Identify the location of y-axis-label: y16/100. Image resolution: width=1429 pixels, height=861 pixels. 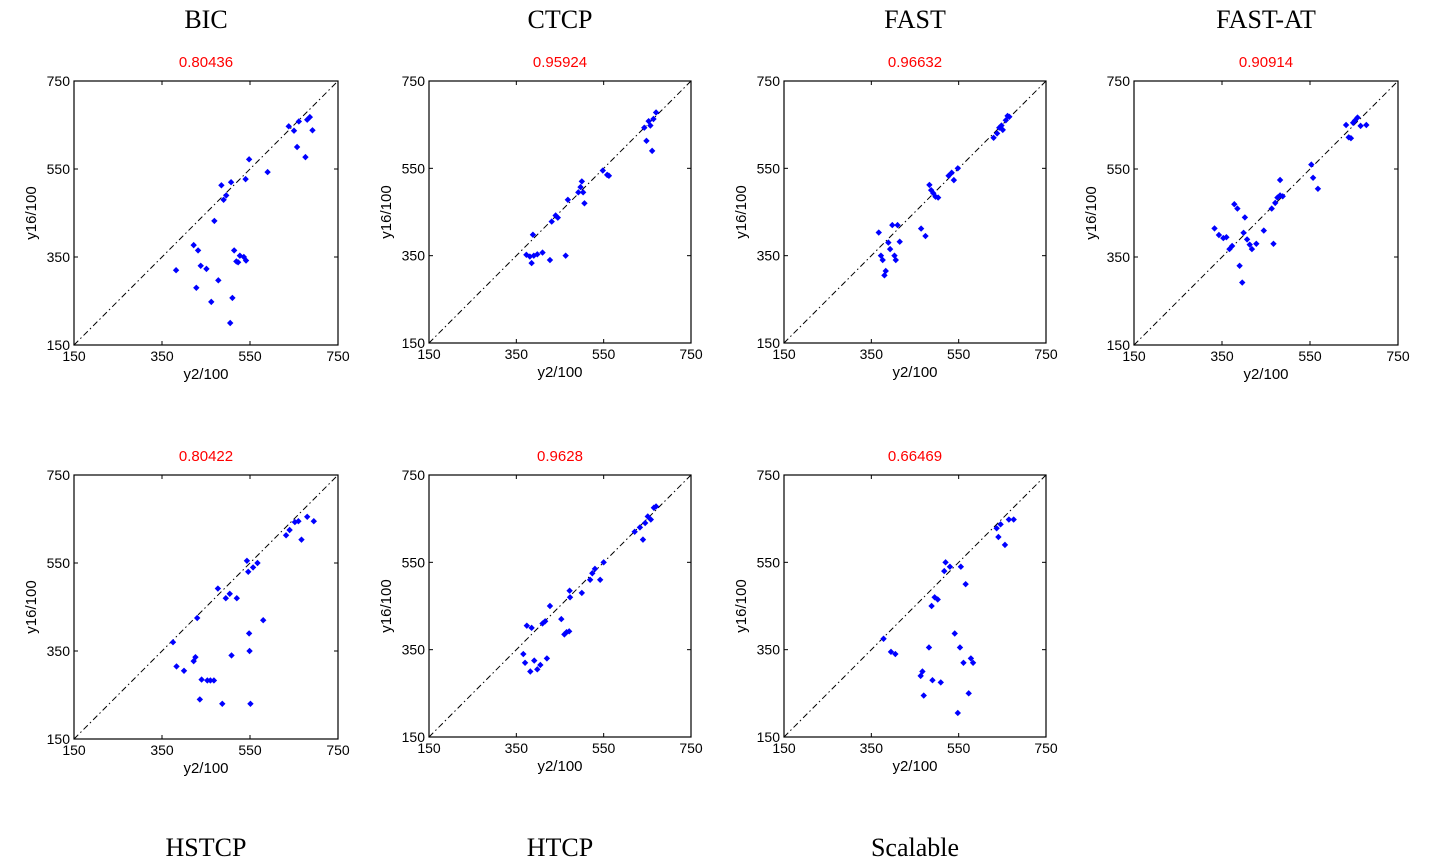
(741, 211).